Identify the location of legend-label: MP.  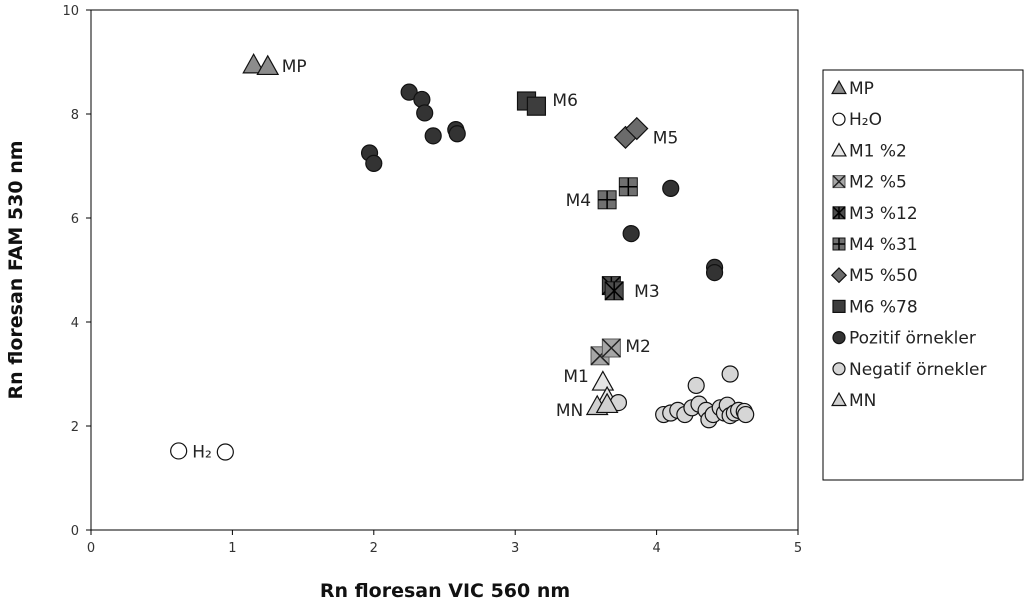
(861, 89).